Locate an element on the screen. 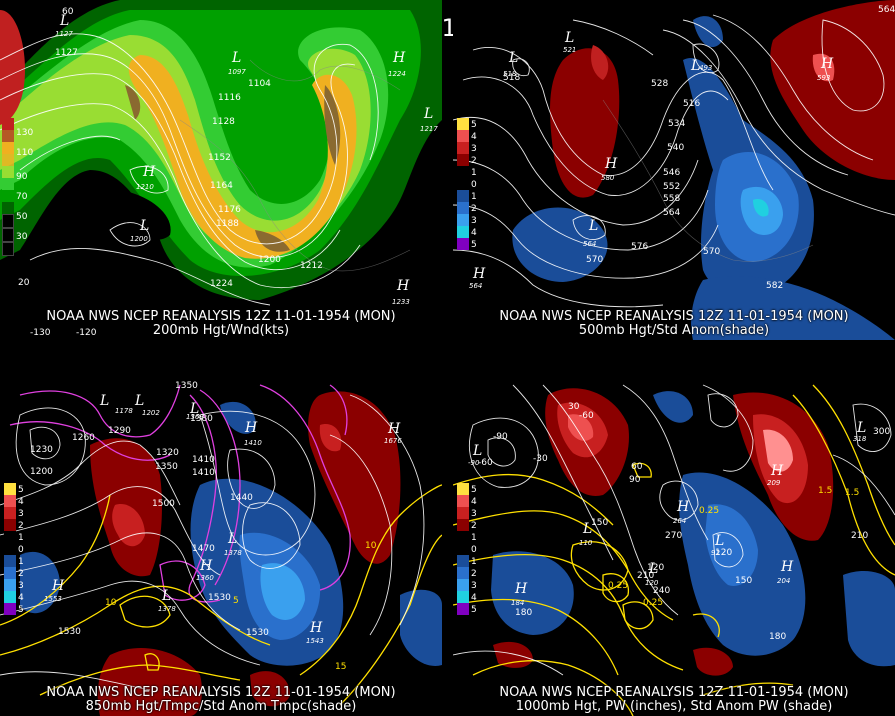 This screenshot has width=895, height=716. high-value: 564 is located at coordinates (475, 286).